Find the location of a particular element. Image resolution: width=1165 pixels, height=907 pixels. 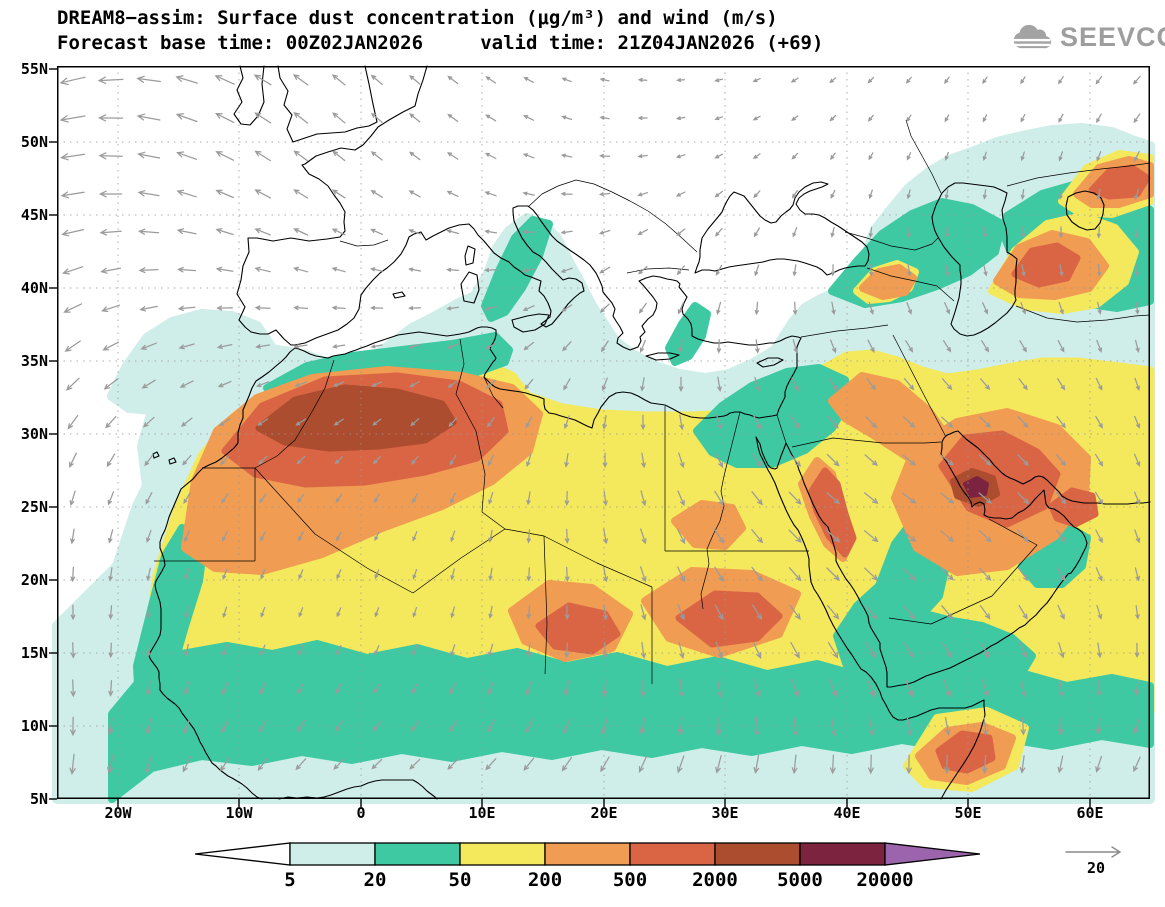

lat-tick-label: 10N is located at coordinates (34, 726).